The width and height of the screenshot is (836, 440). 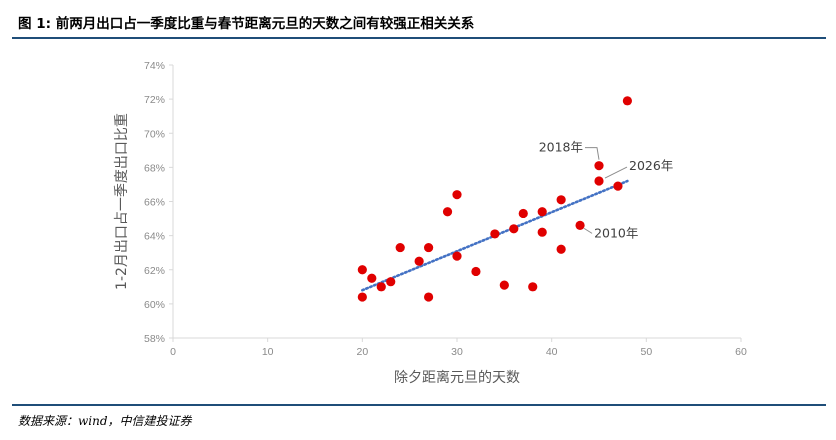 I want to click on x-tick-label: 0, so click(x=173, y=352).